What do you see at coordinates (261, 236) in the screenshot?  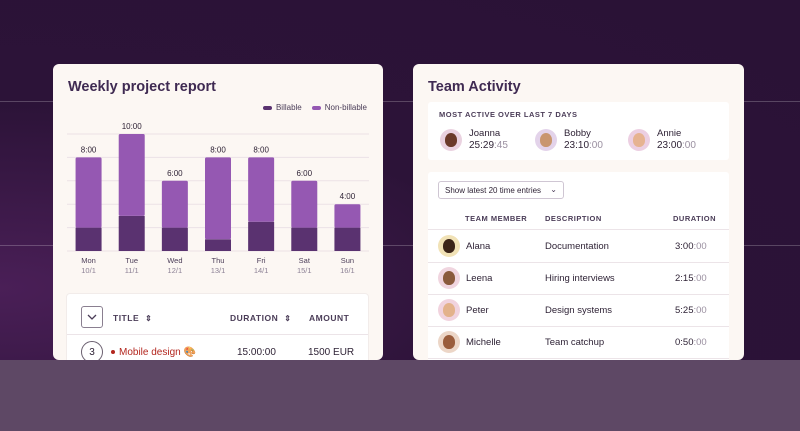 I see `bar-billable-fri` at bounding box center [261, 236].